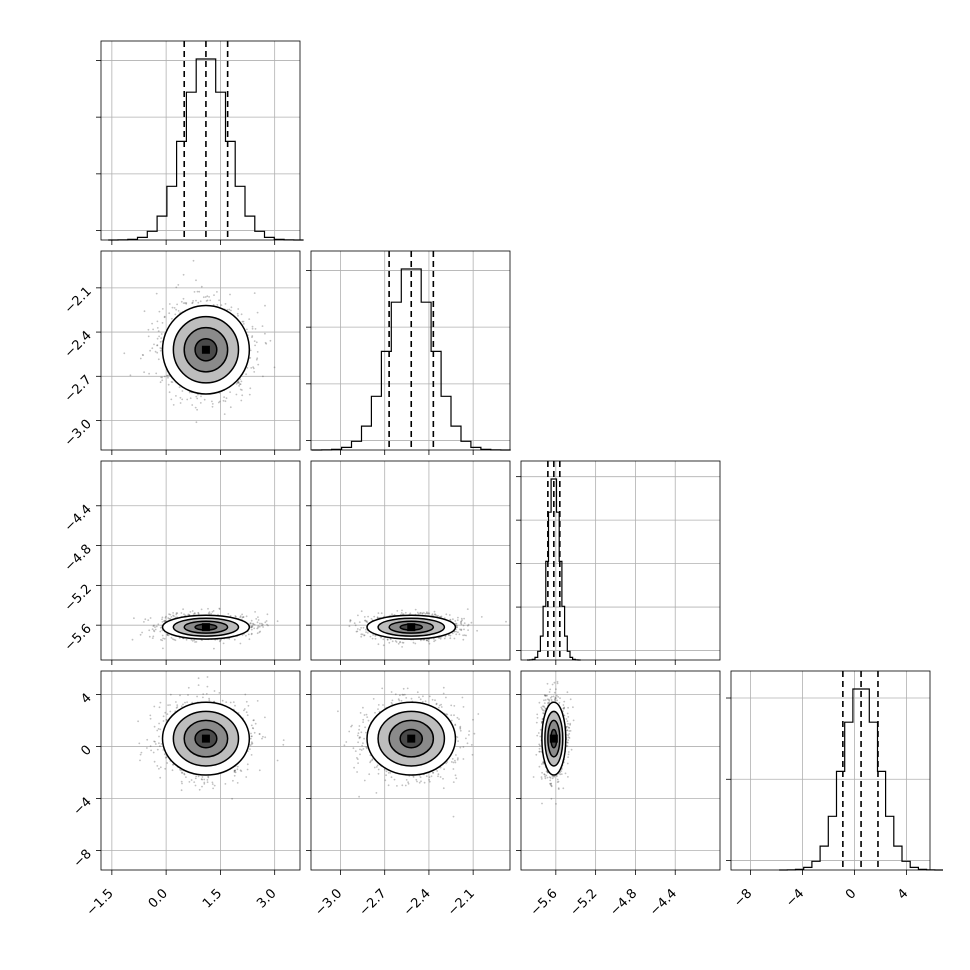 This screenshot has width=970, height=970. What do you see at coordinates (78, 389) in the screenshot?
I see `y-tick-label: −2.7` at bounding box center [78, 389].